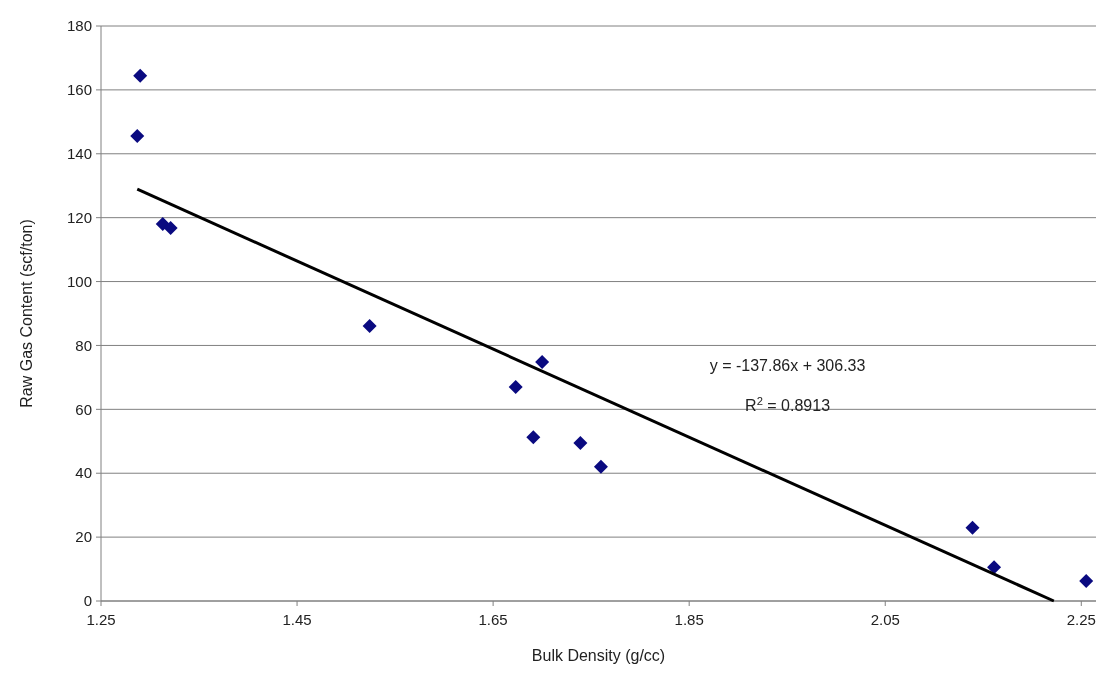  Describe the element at coordinates (101, 619) in the screenshot. I see `x-tick-label: 1.25` at that location.